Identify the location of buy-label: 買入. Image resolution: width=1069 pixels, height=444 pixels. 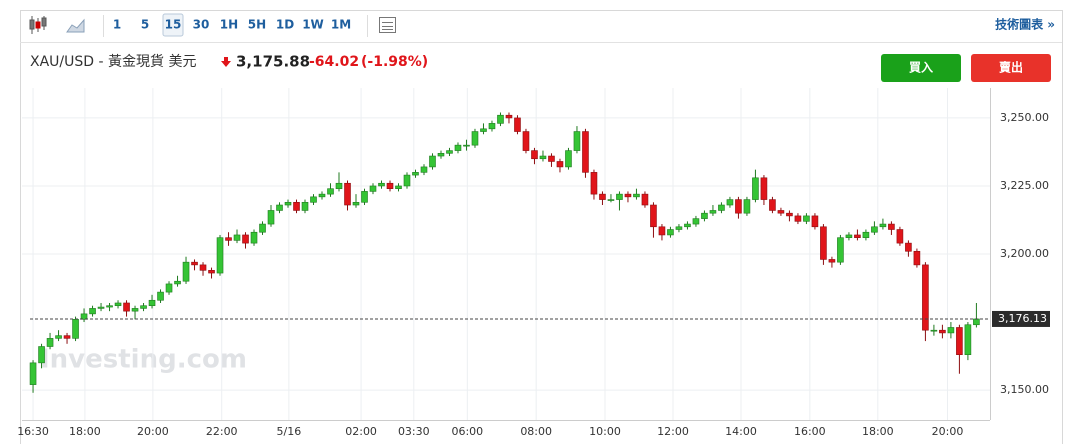
(921, 68).